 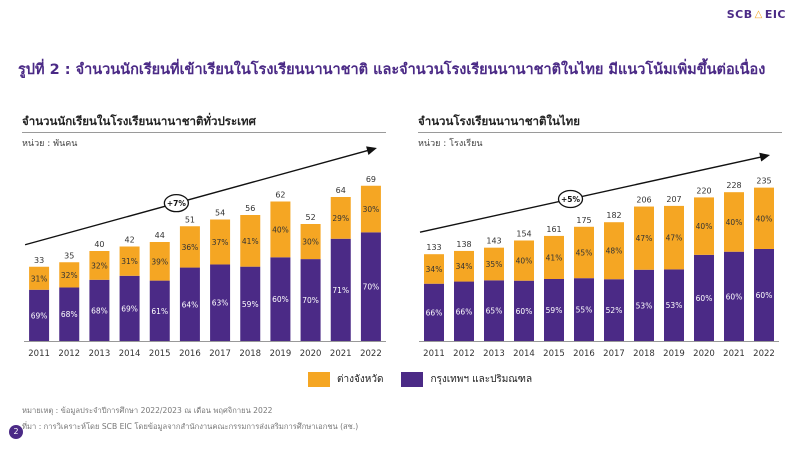 I want to click on students-total-2011: 33, so click(x=39, y=260).